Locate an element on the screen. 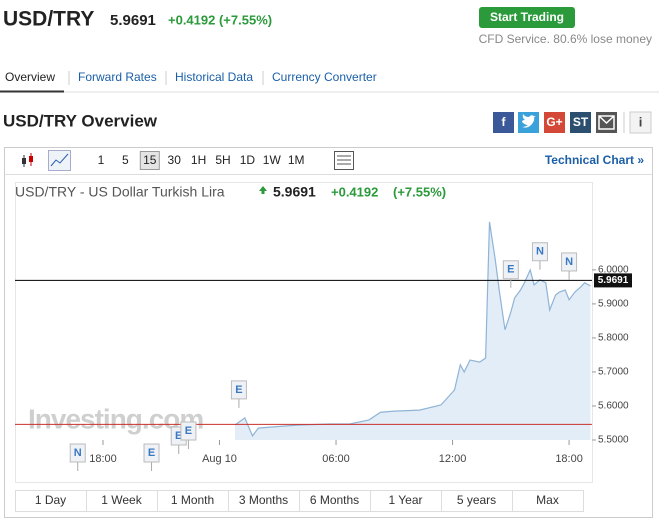 Image resolution: width=659 pixels, height=529 pixels. x-tick-label: 06:00 is located at coordinates (336, 459).